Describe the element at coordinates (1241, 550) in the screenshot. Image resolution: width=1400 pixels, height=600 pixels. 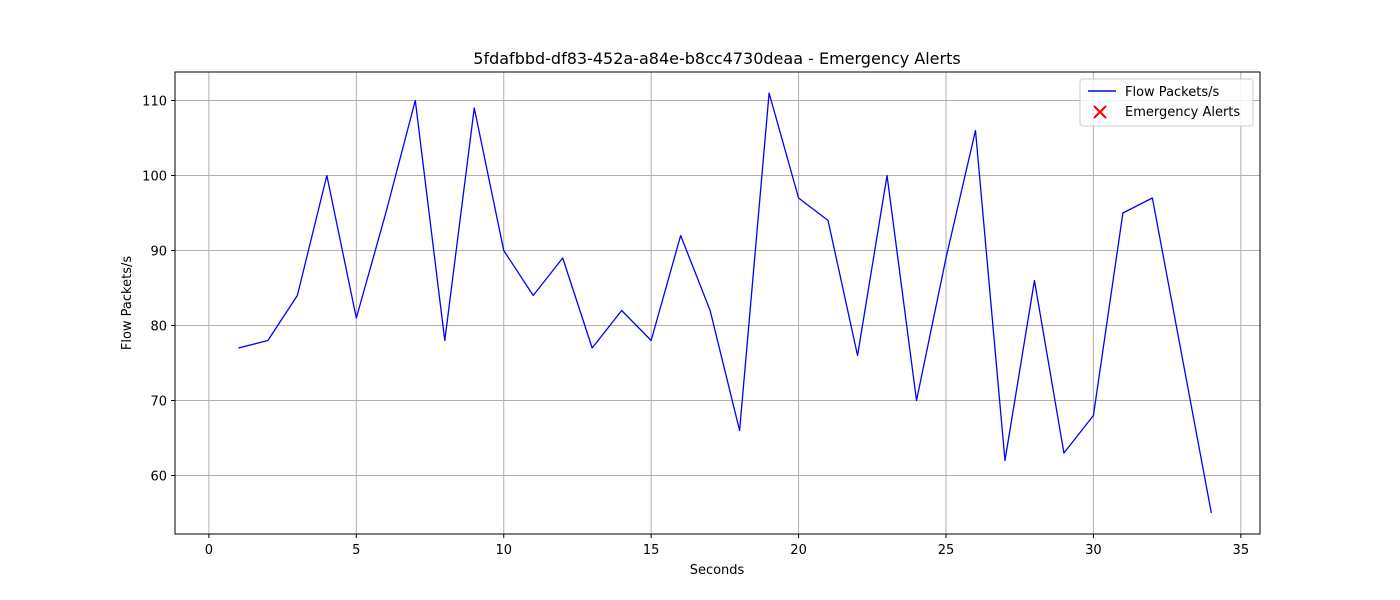
I see `x-tick-label: 35` at that location.